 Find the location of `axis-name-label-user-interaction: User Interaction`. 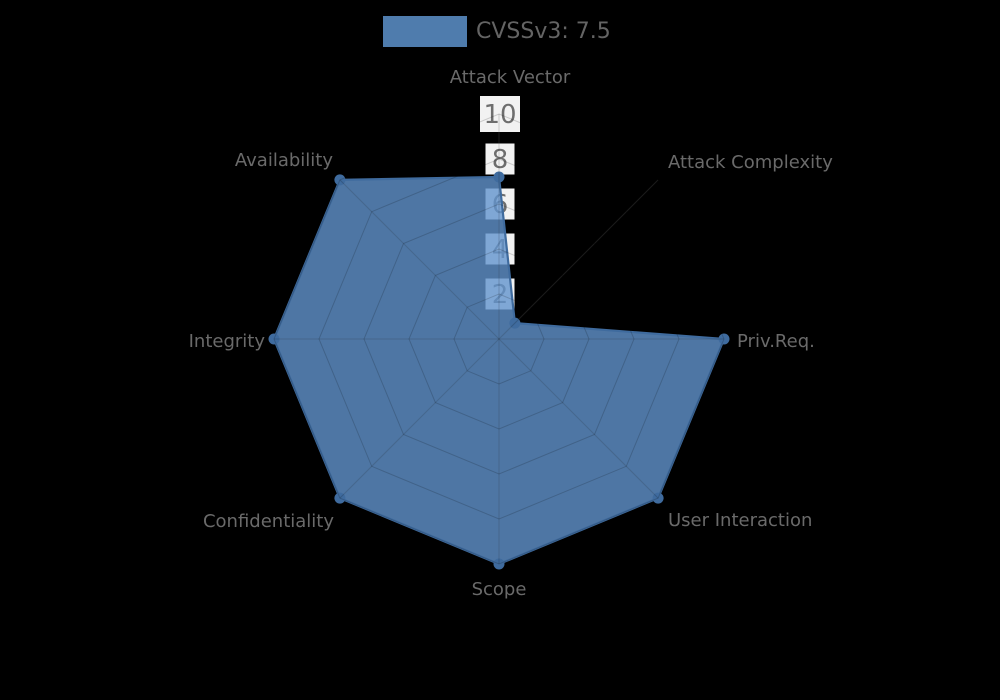

axis-name-label-user-interaction: User Interaction is located at coordinates (740, 520).